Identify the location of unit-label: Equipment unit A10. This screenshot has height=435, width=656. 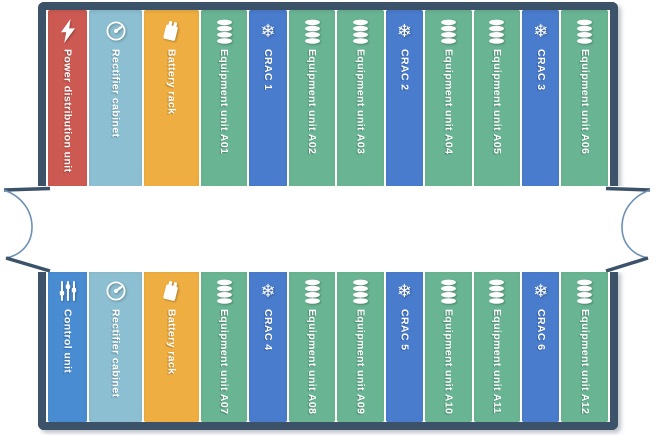
(448, 362).